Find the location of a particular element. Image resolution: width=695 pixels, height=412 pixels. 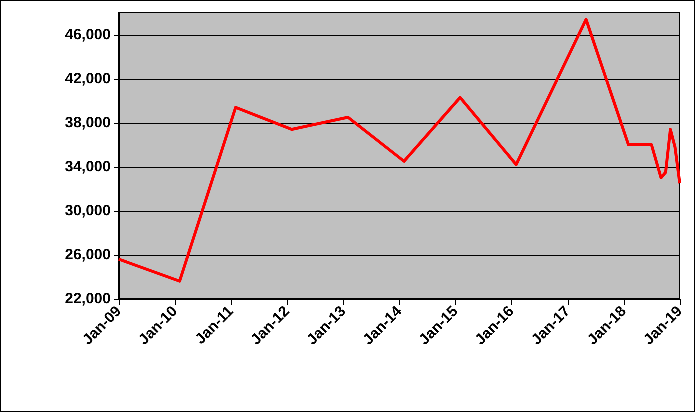

y-tick-label: 22,000 is located at coordinates (88, 299).